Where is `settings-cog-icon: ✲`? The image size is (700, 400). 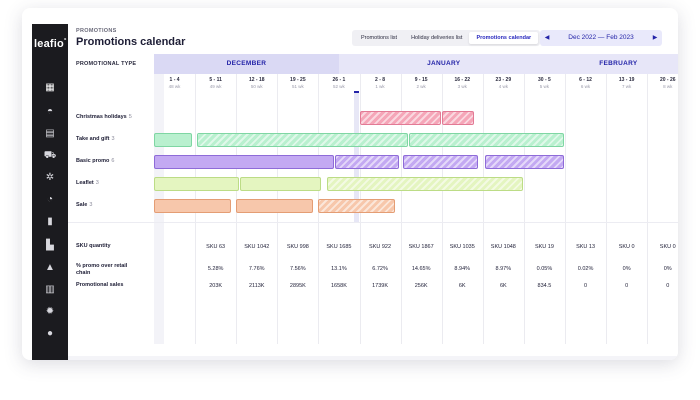 settings-cog-icon: ✲ is located at coordinates (50, 177).